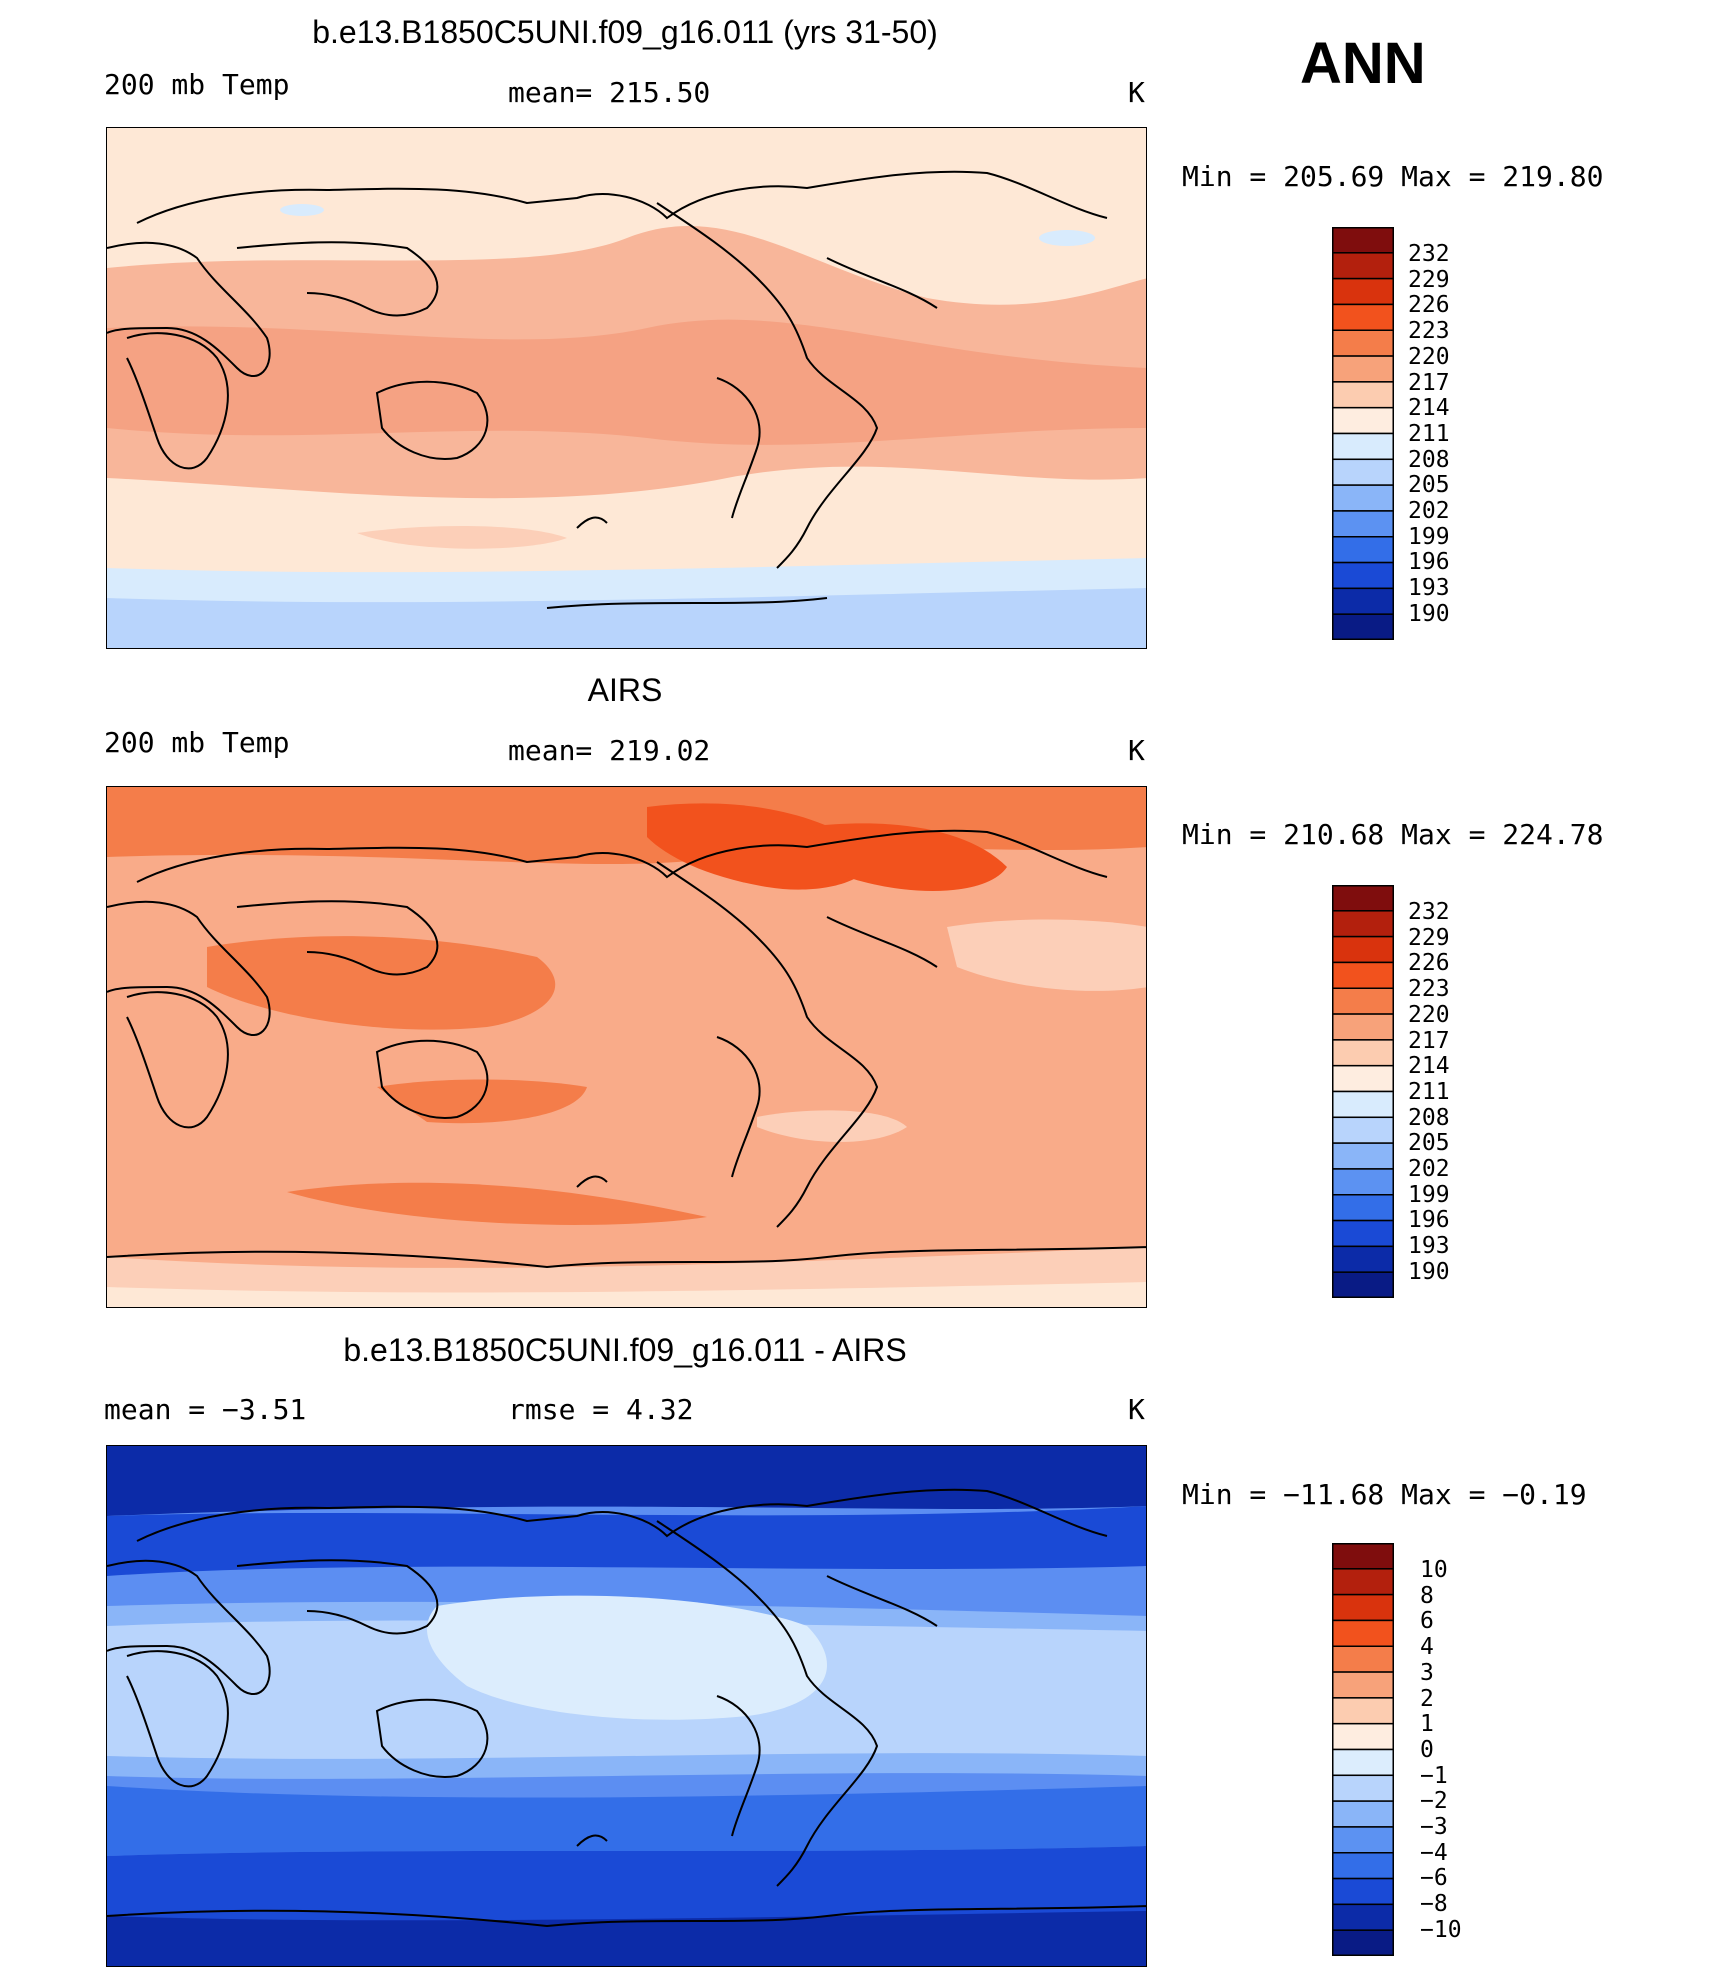  Describe the element at coordinates (1136, 750) in the screenshot. I see `panel-2-units-label: K` at that location.